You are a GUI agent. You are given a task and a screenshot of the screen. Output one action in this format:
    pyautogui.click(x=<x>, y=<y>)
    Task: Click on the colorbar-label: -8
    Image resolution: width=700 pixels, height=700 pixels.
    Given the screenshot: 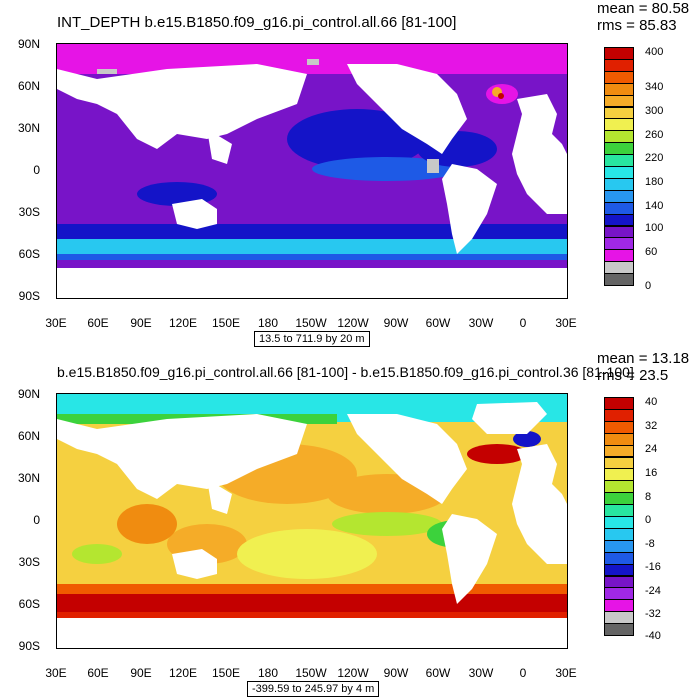 What is the action you would take?
    pyautogui.click(x=650, y=544)
    